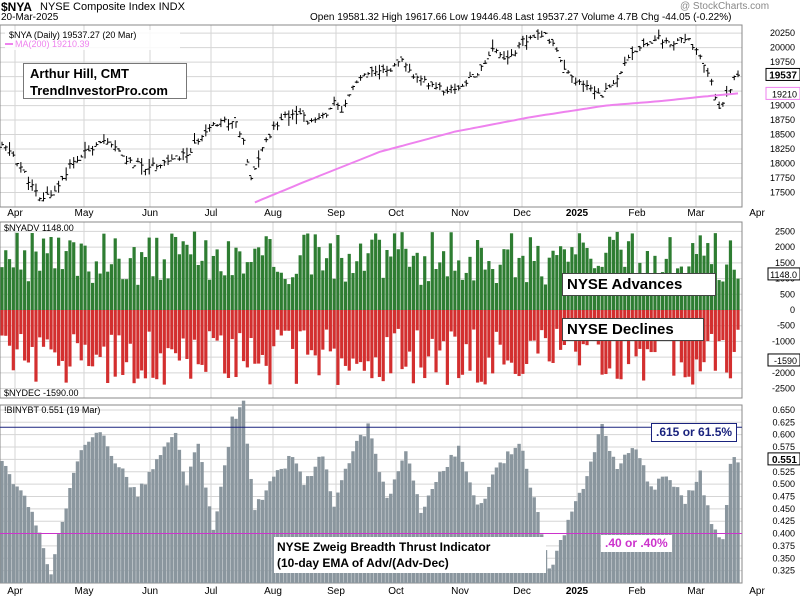 The height and width of the screenshot is (600, 800). Describe the element at coordinates (636, 543) in the screenshot. I see `lower-level-label: .40 or .40%` at that location.